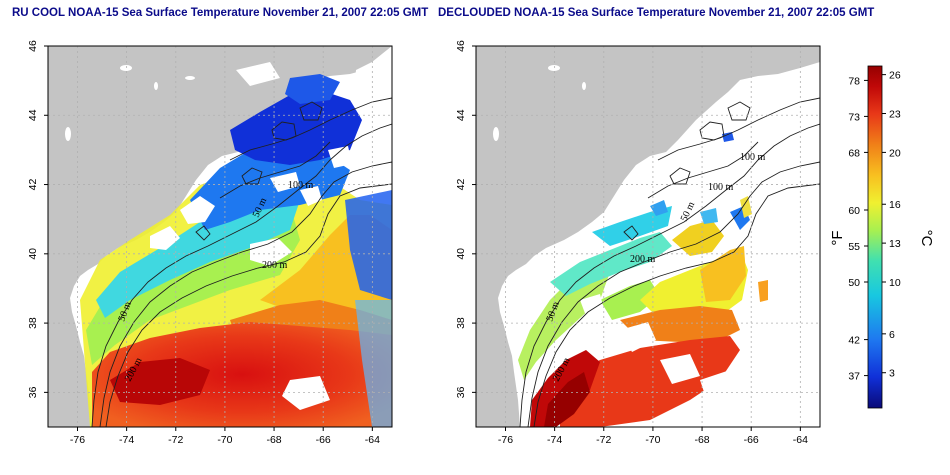  I want to click on fahrenheit-unit-label: °F, so click(837, 237).